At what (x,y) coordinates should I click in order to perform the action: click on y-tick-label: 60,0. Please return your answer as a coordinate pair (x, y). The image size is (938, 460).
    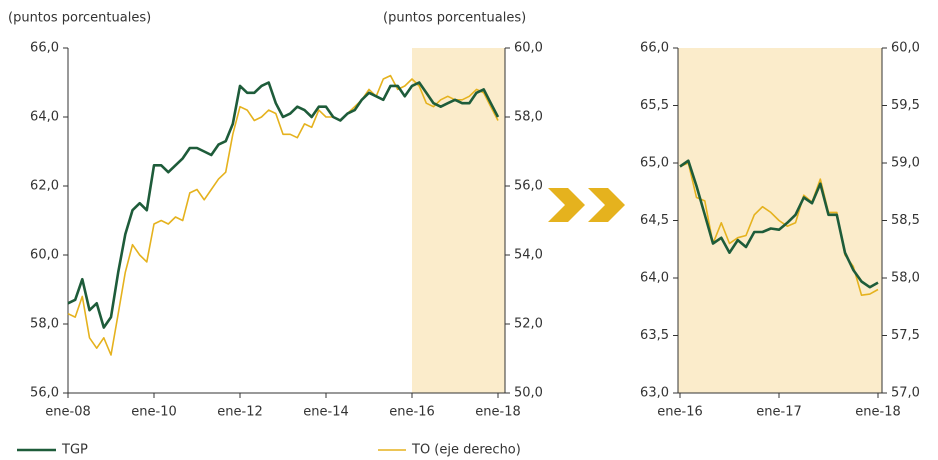
    Looking at the image, I should click on (44, 255).